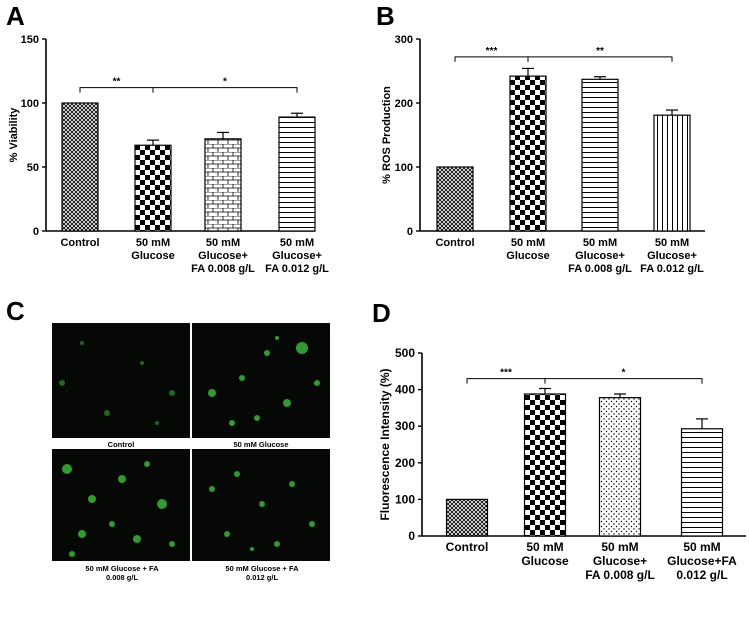  Describe the element at coordinates (14, 135) in the screenshot. I see `y-axis-label: % Viability` at that location.